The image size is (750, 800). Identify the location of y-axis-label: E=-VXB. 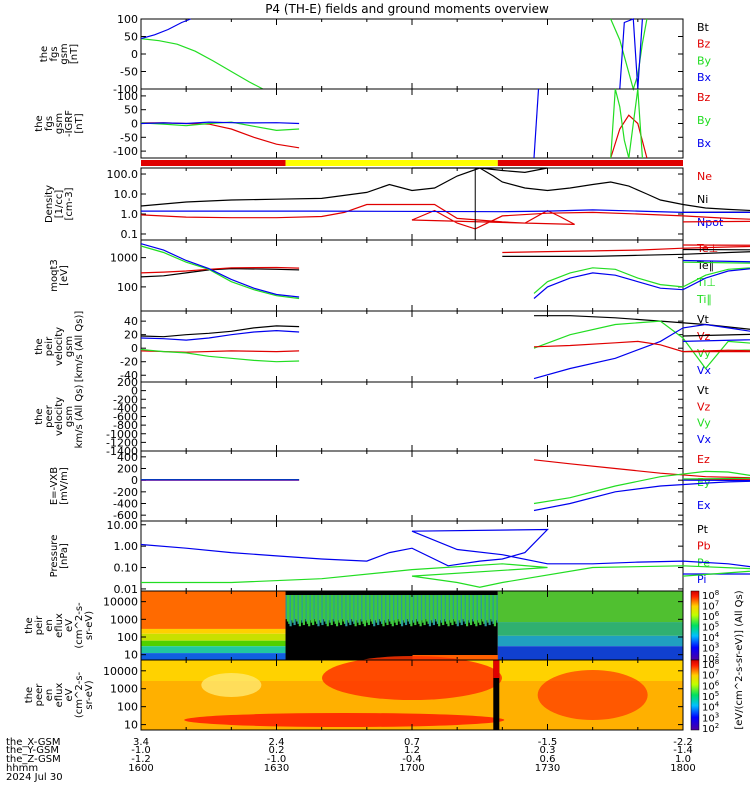
(54, 486).